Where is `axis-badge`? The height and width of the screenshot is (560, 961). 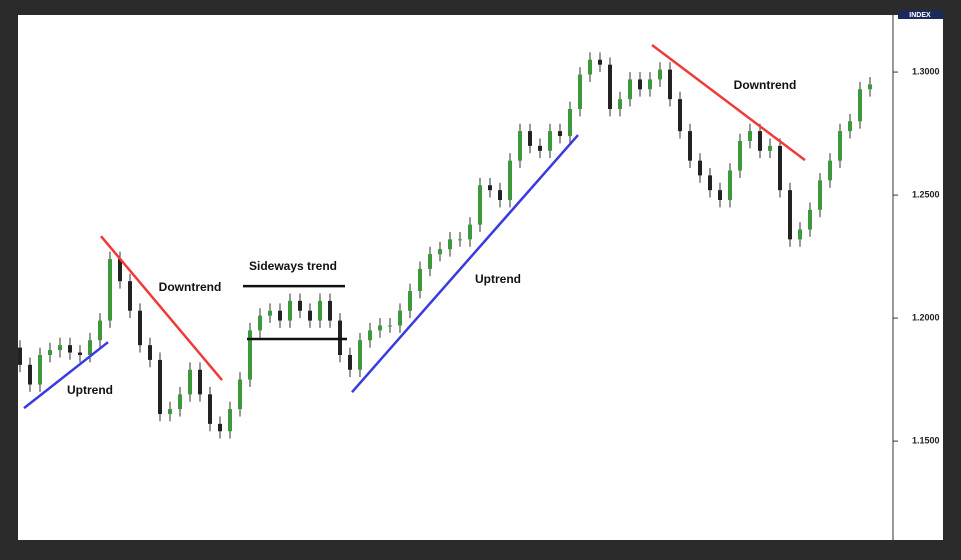
axis-badge is located at coordinates (920, 14).